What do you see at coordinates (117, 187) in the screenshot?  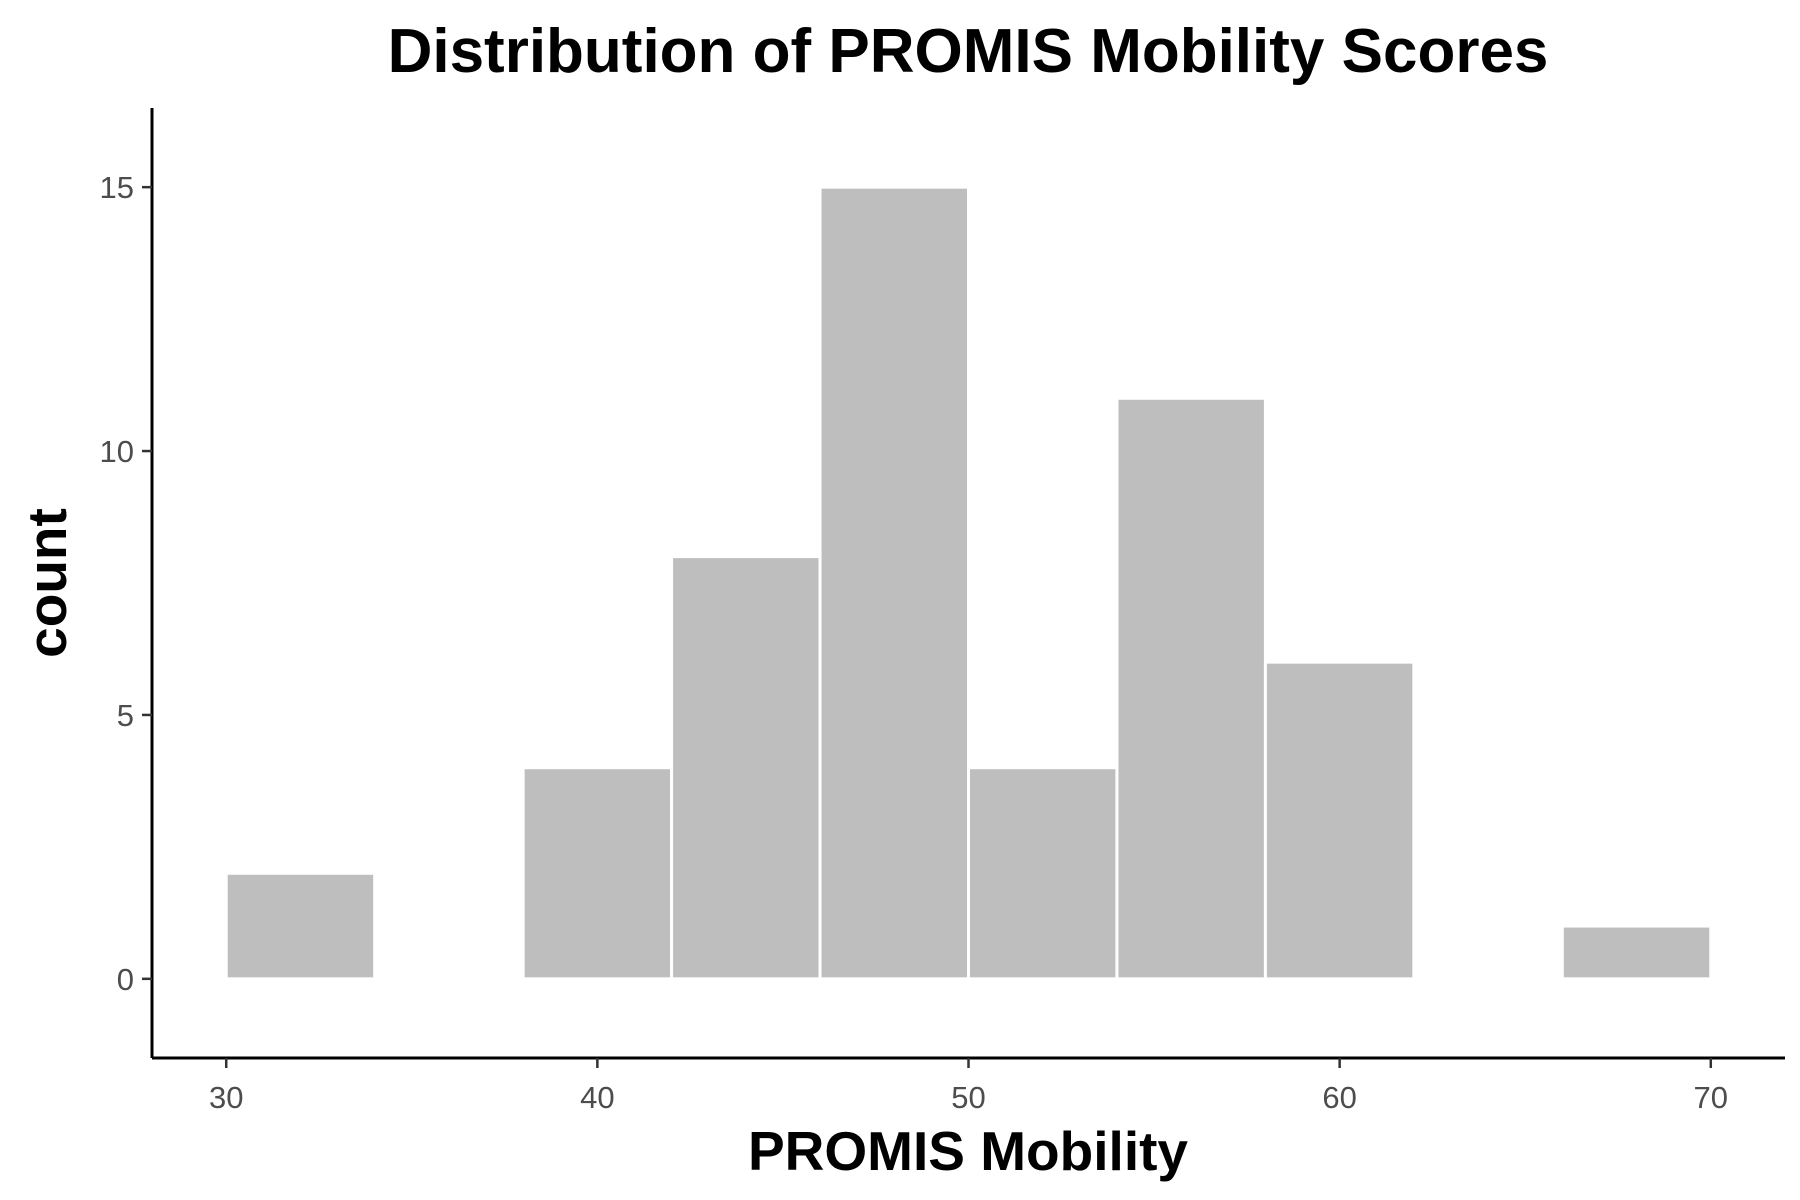 I see `y-tick-label-15: 15` at bounding box center [117, 187].